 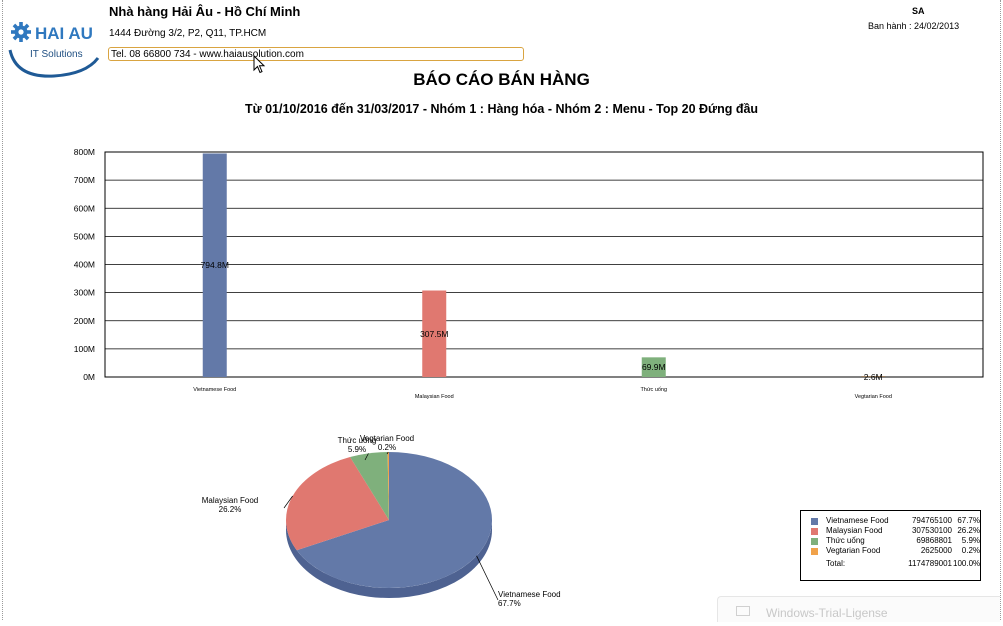 What do you see at coordinates (827, 613) in the screenshot?
I see `os-notification-text: Windows-Trial-Ligense` at bounding box center [827, 613].